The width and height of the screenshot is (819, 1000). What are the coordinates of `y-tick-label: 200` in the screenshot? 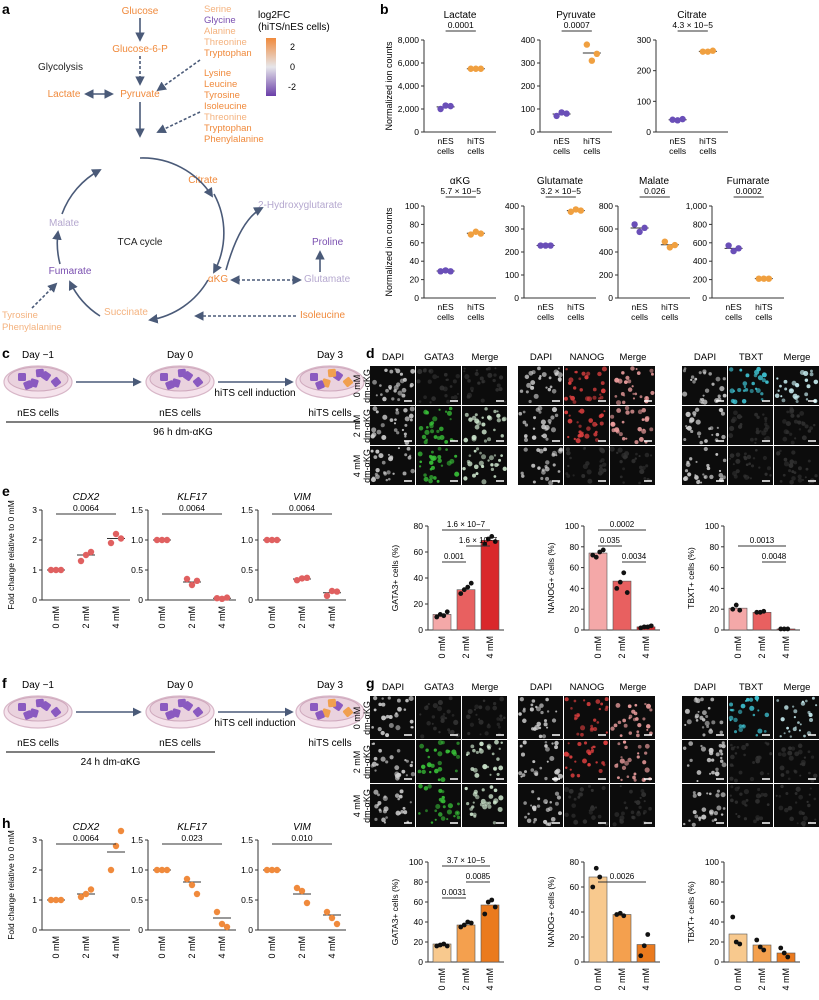 It's located at (700, 280).